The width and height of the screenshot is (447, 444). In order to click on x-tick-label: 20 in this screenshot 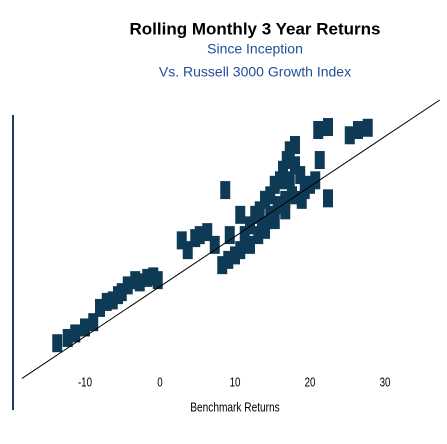, I will do `click(310, 383)`.